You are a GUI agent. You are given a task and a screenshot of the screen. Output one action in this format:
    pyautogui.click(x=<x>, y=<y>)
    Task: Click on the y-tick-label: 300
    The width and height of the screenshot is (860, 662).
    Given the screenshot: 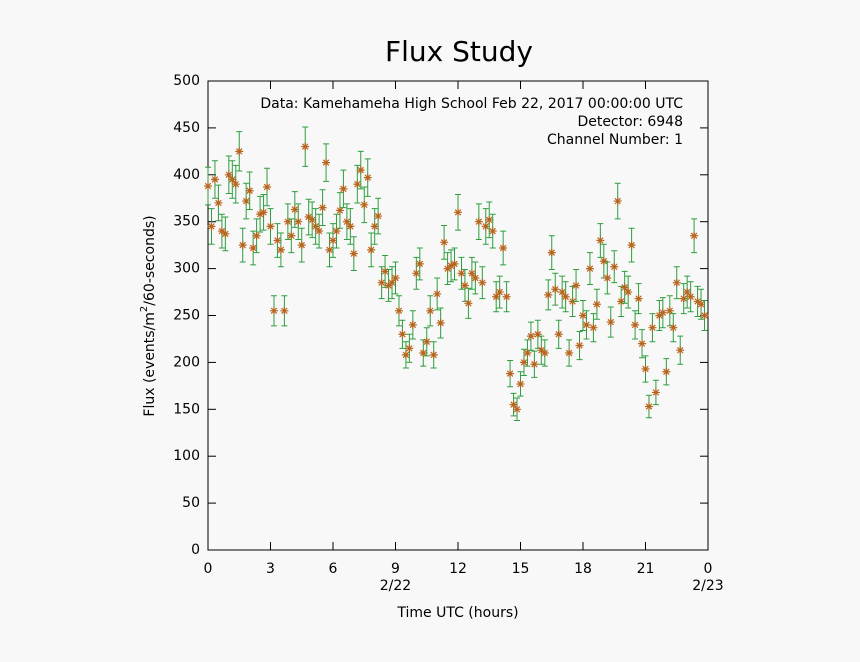 What is the action you would take?
    pyautogui.click(x=186, y=269)
    